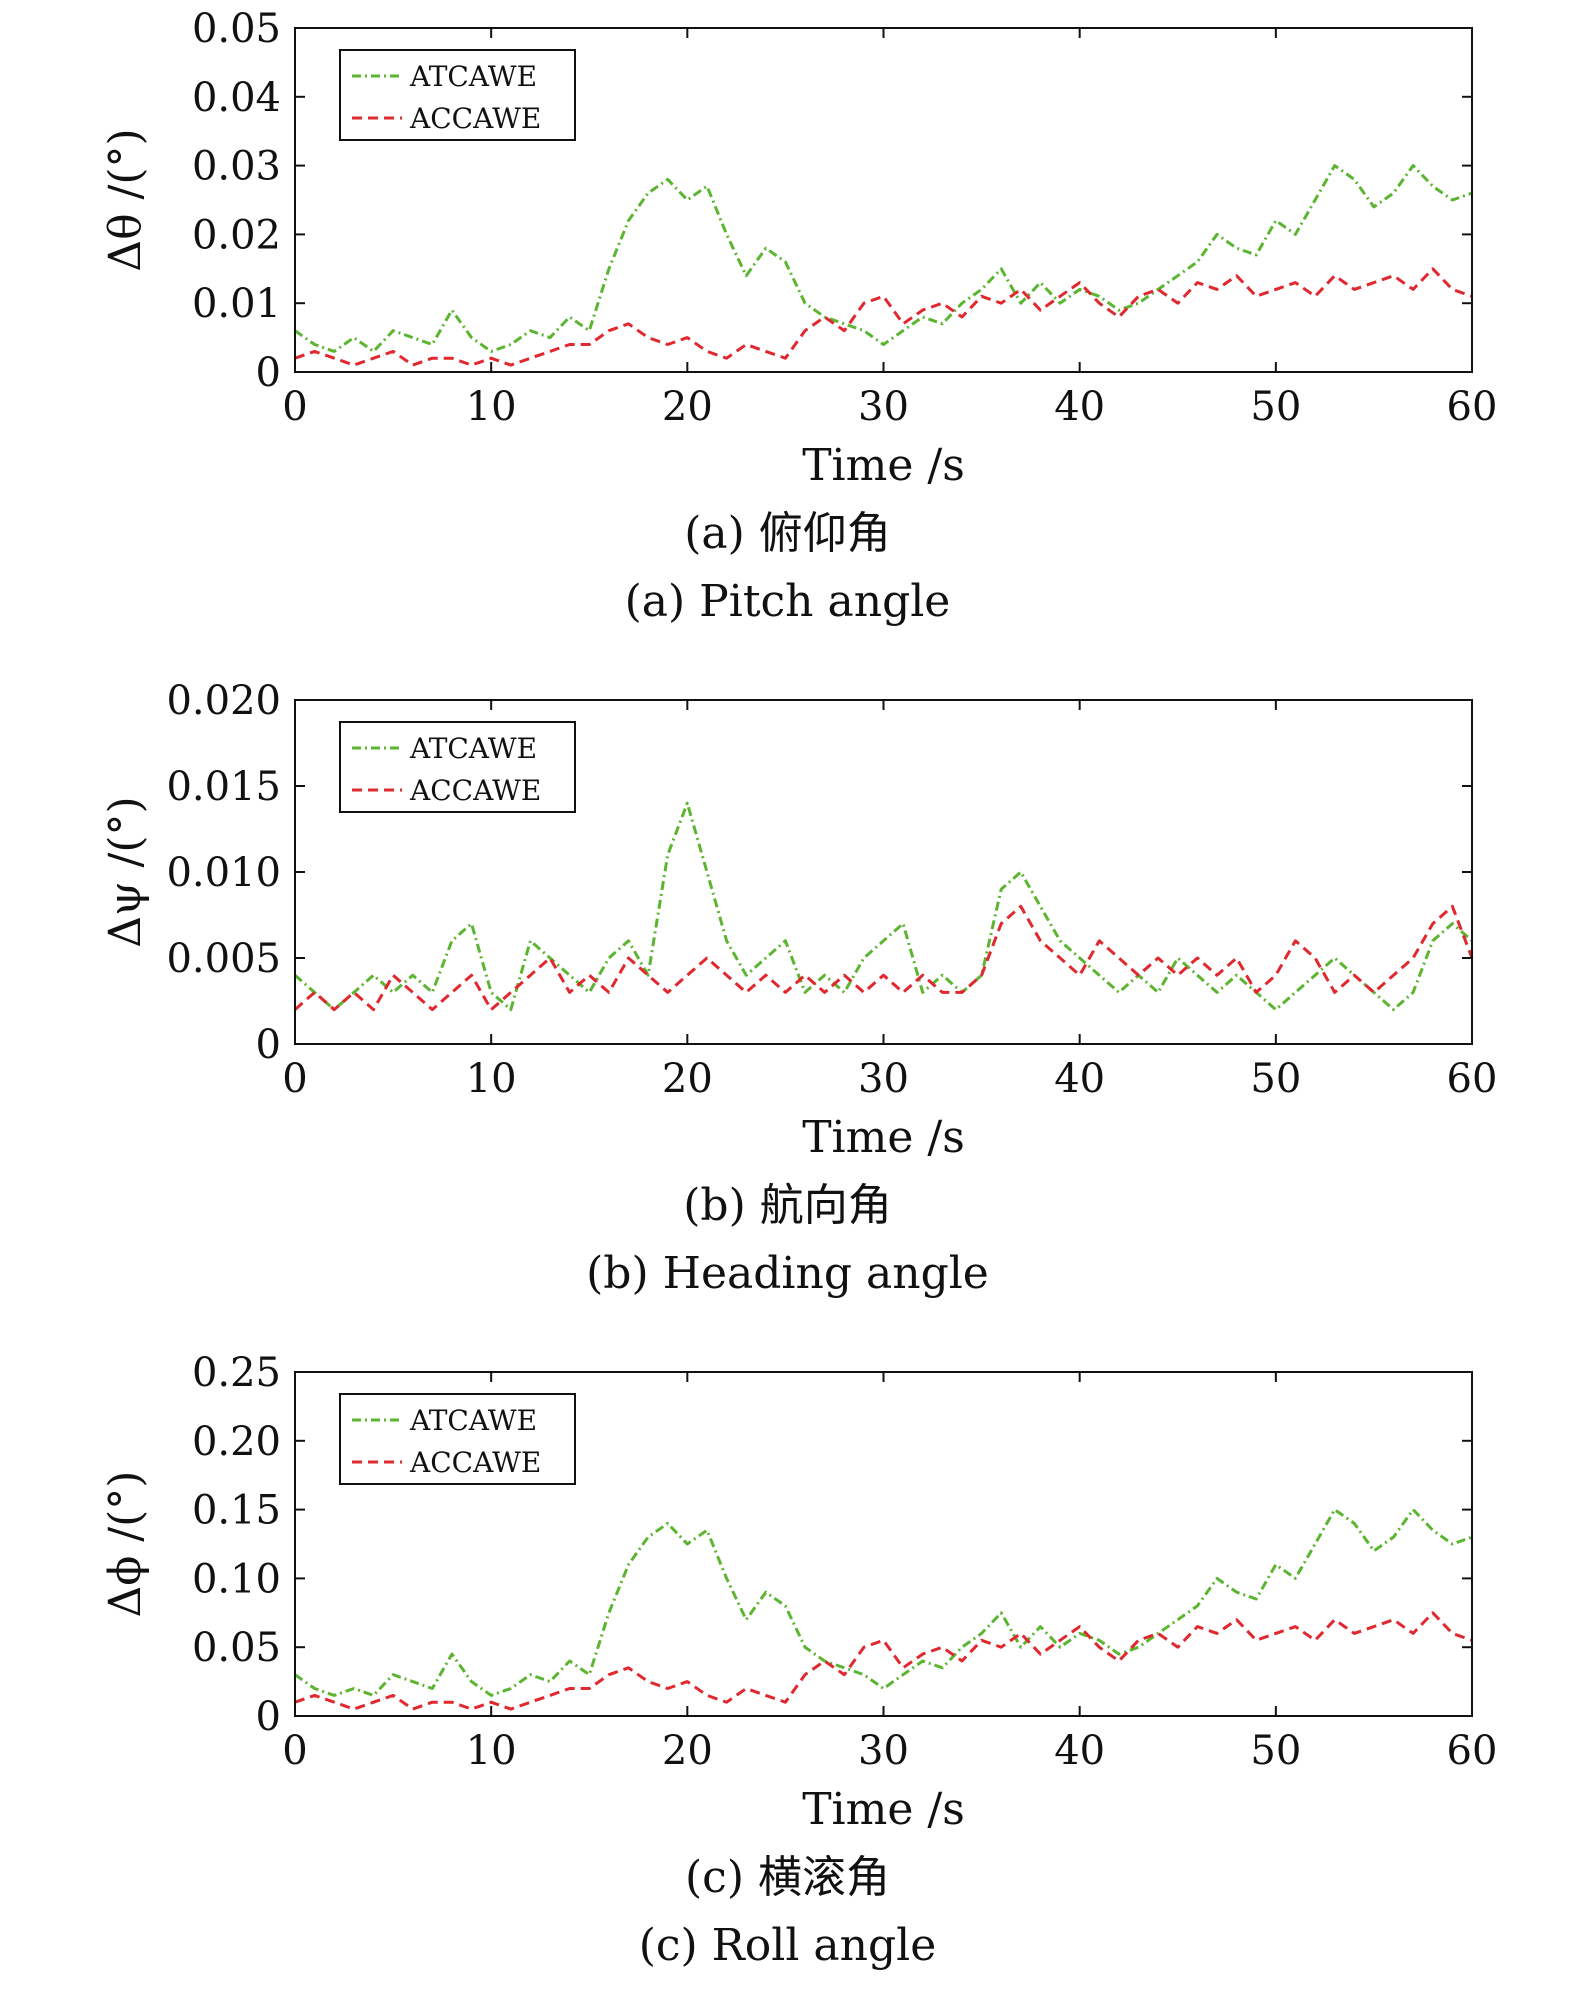  What do you see at coordinates (236, 1373) in the screenshot?
I see `y-tick-label: 0.25` at bounding box center [236, 1373].